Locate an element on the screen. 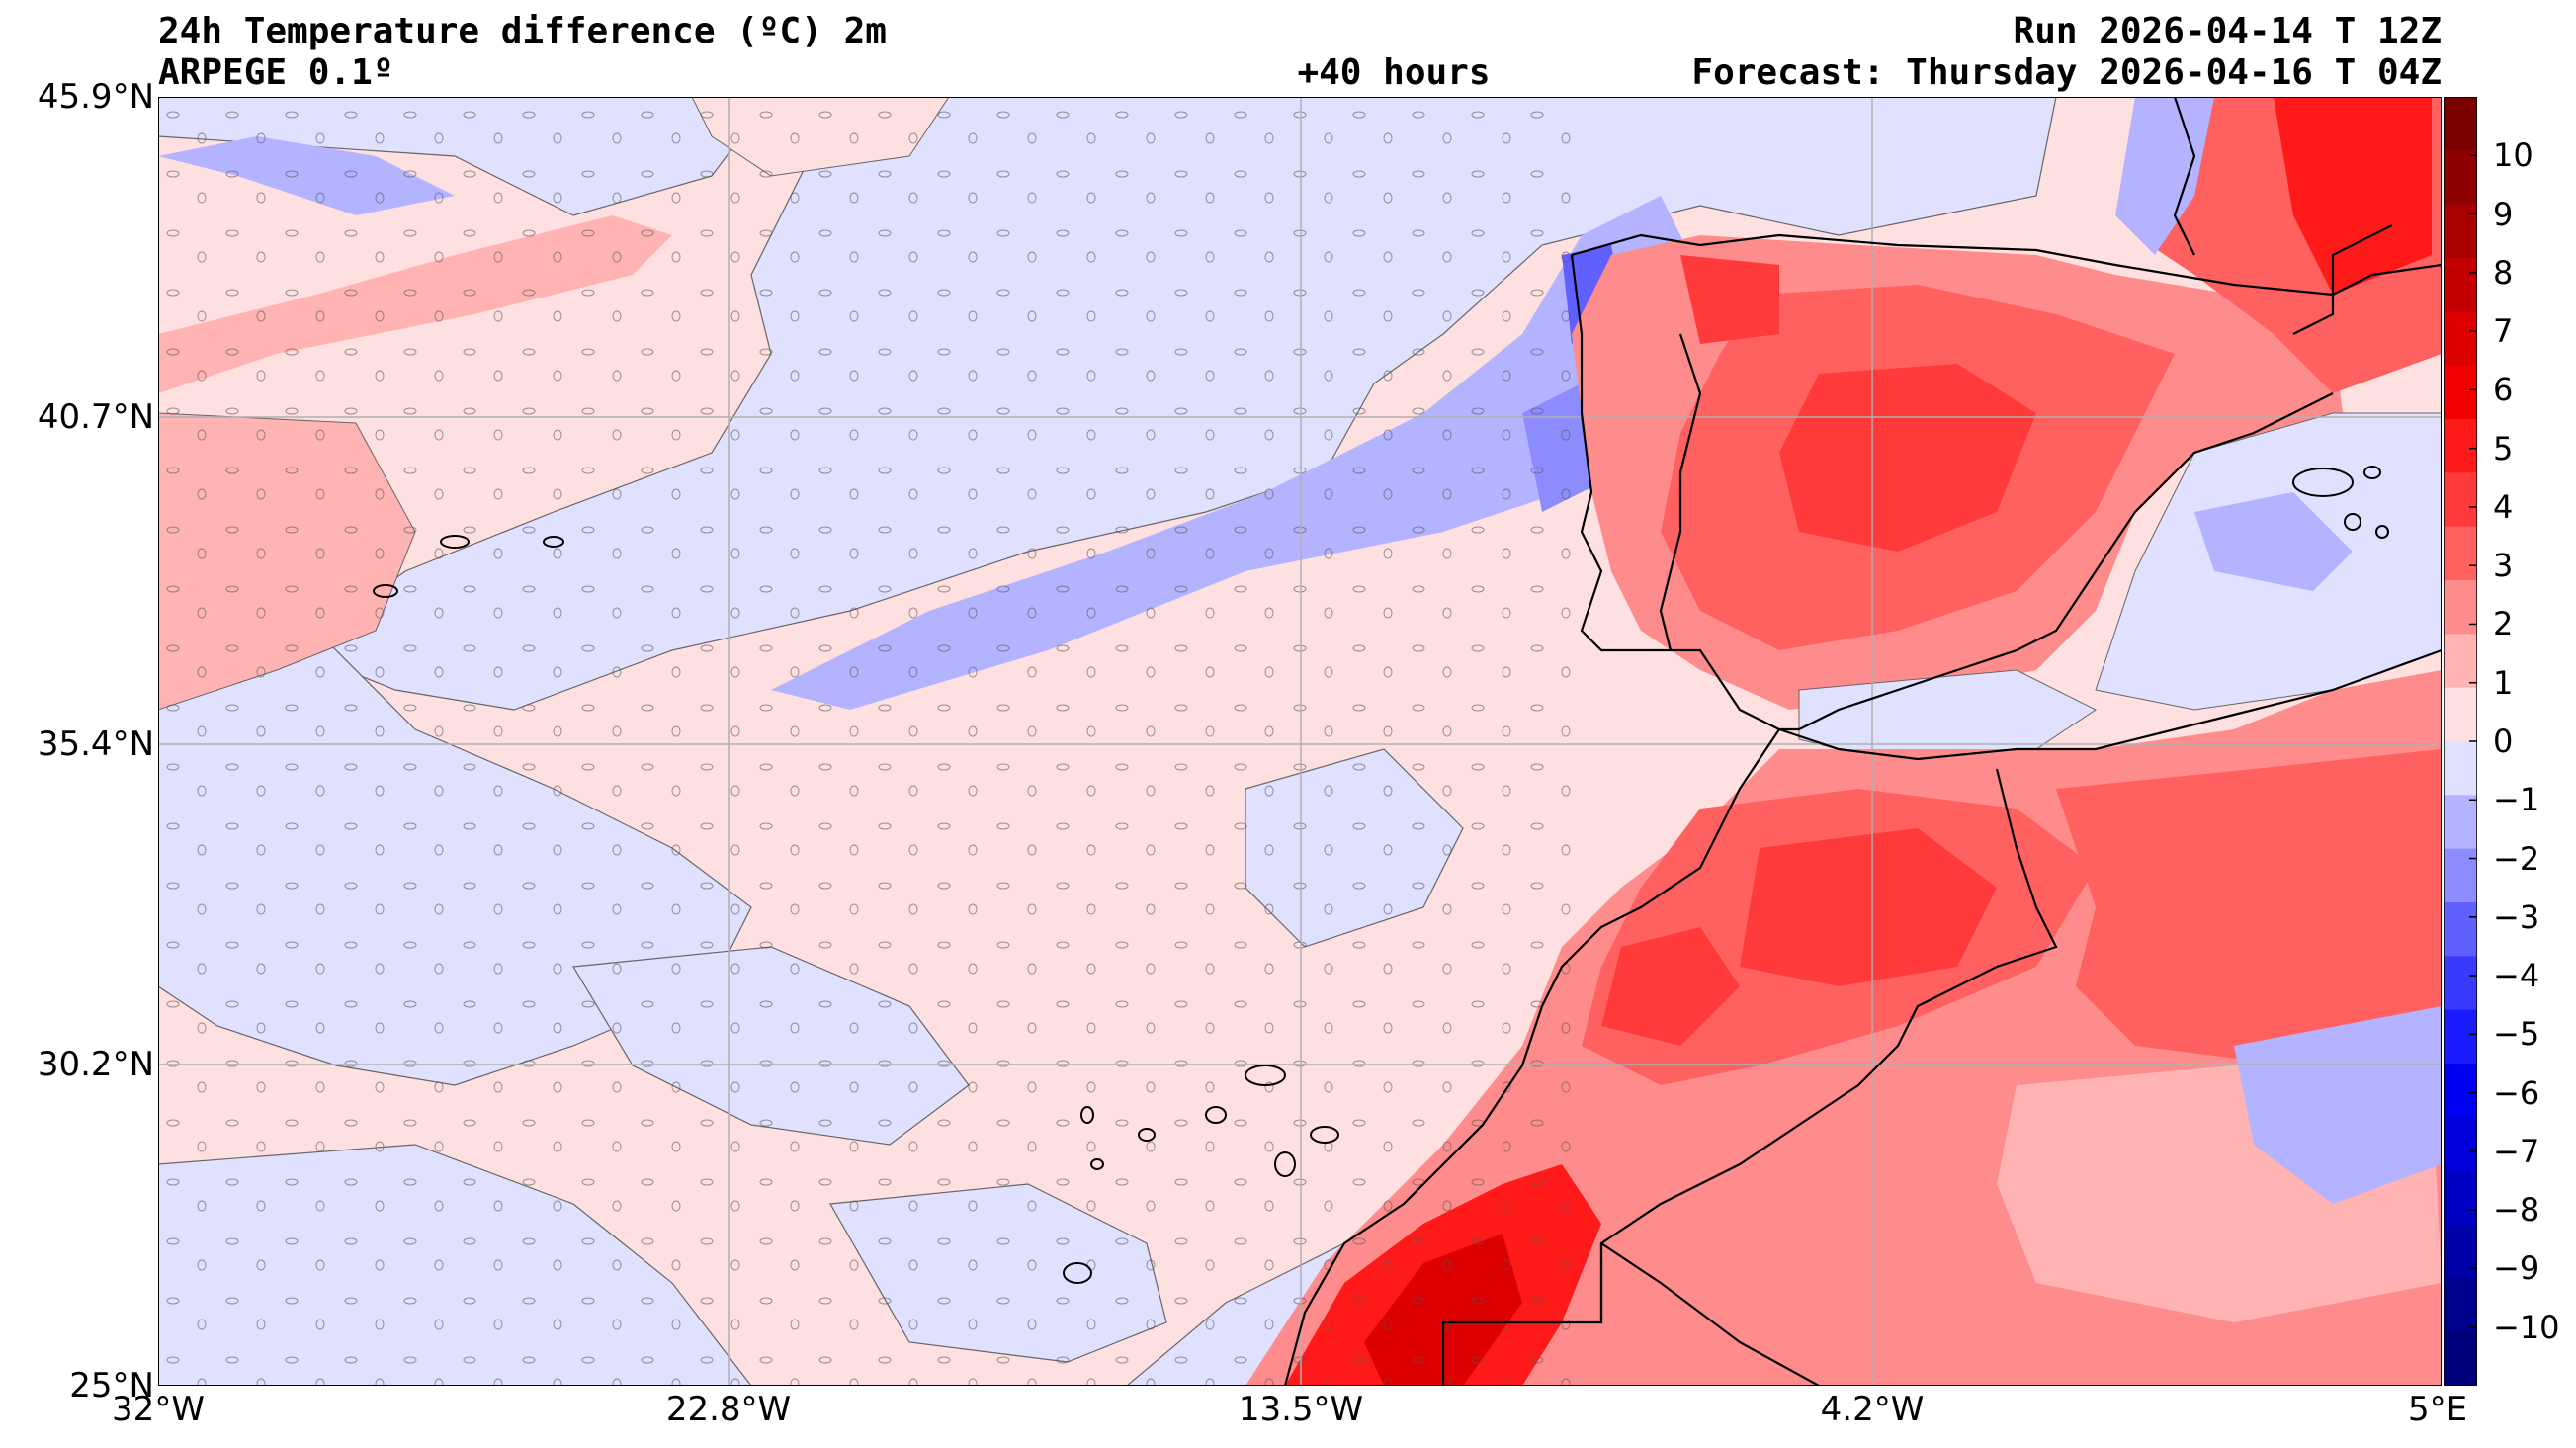  lon-label: 4.2°W is located at coordinates (1872, 1409).